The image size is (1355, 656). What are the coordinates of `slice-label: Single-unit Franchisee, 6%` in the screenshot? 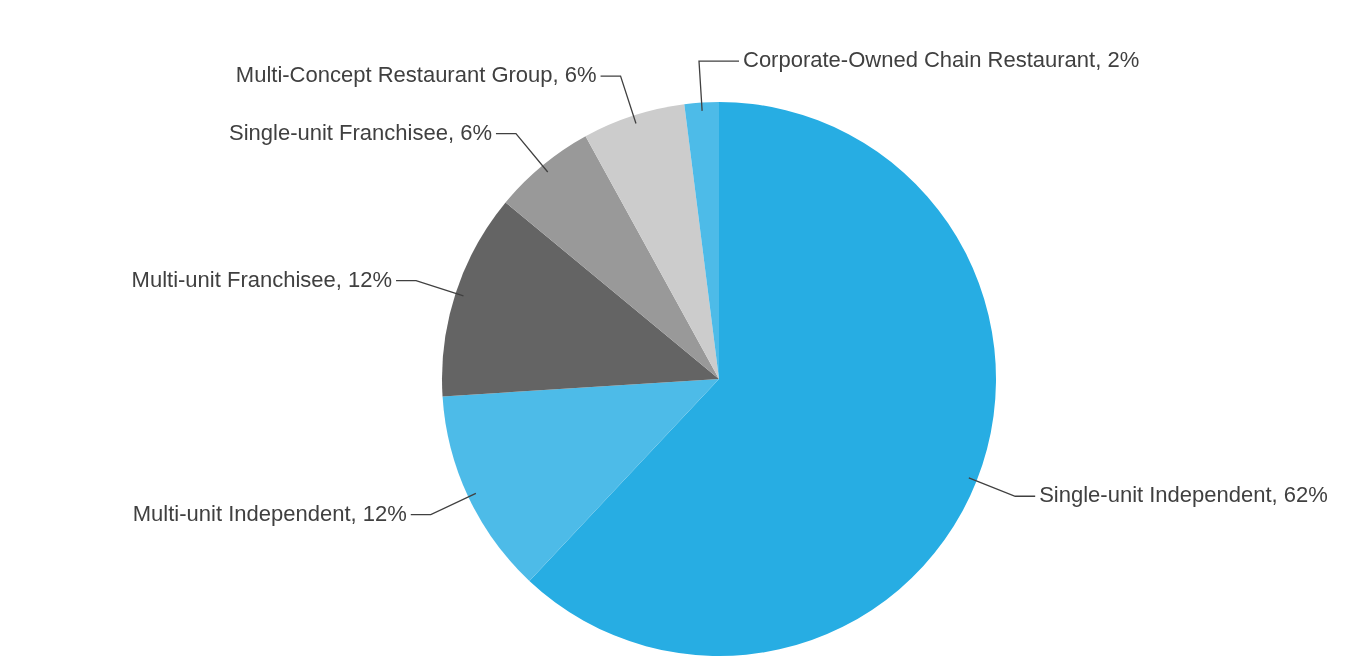 It's located at (360, 132).